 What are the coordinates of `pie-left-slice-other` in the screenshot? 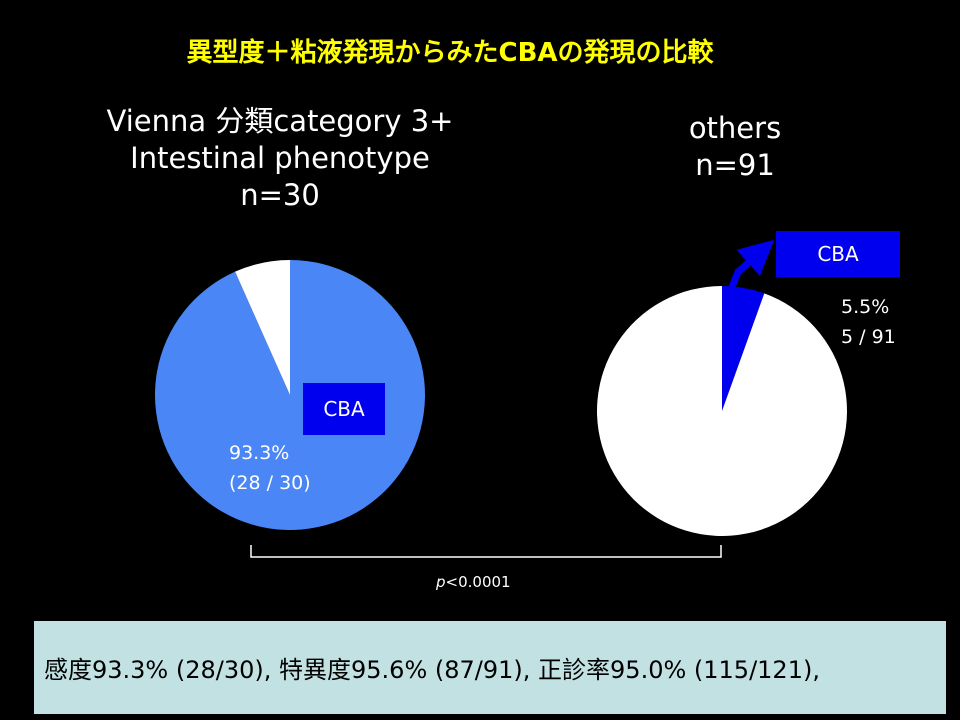 It's located at (262, 327).